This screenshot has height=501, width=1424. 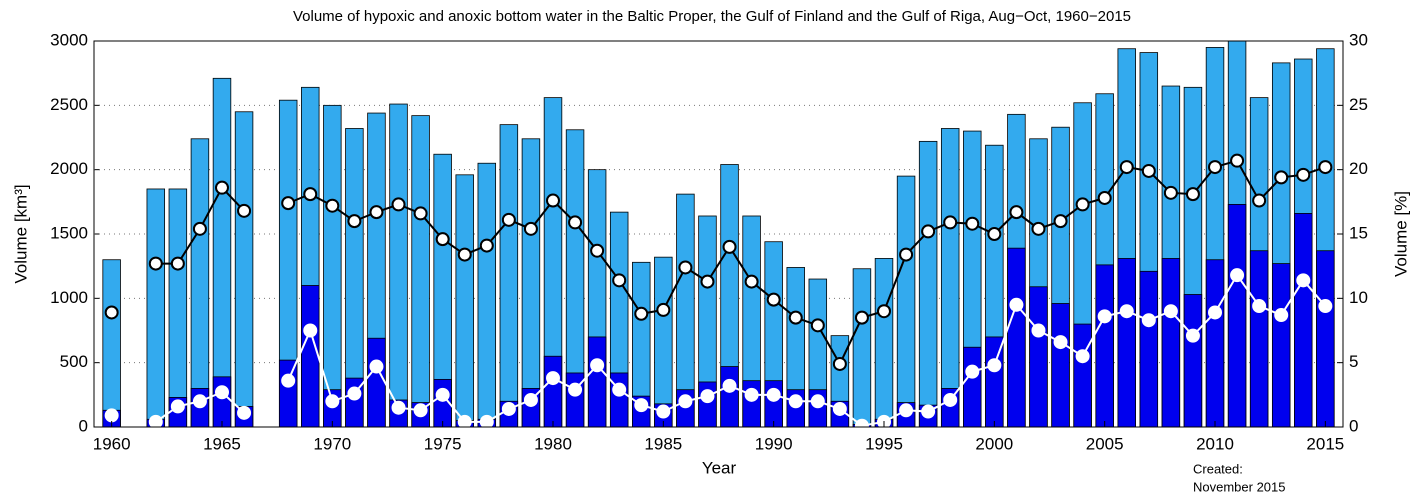 I want to click on y2-tick-label: 10, so click(x=1358, y=297).